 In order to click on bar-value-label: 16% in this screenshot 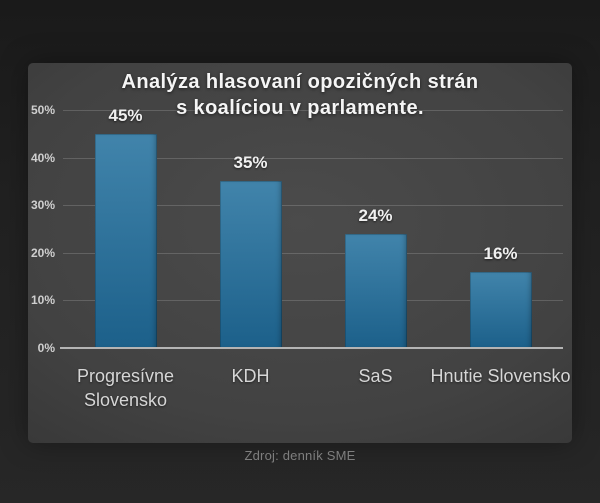, I will do `click(500, 253)`.